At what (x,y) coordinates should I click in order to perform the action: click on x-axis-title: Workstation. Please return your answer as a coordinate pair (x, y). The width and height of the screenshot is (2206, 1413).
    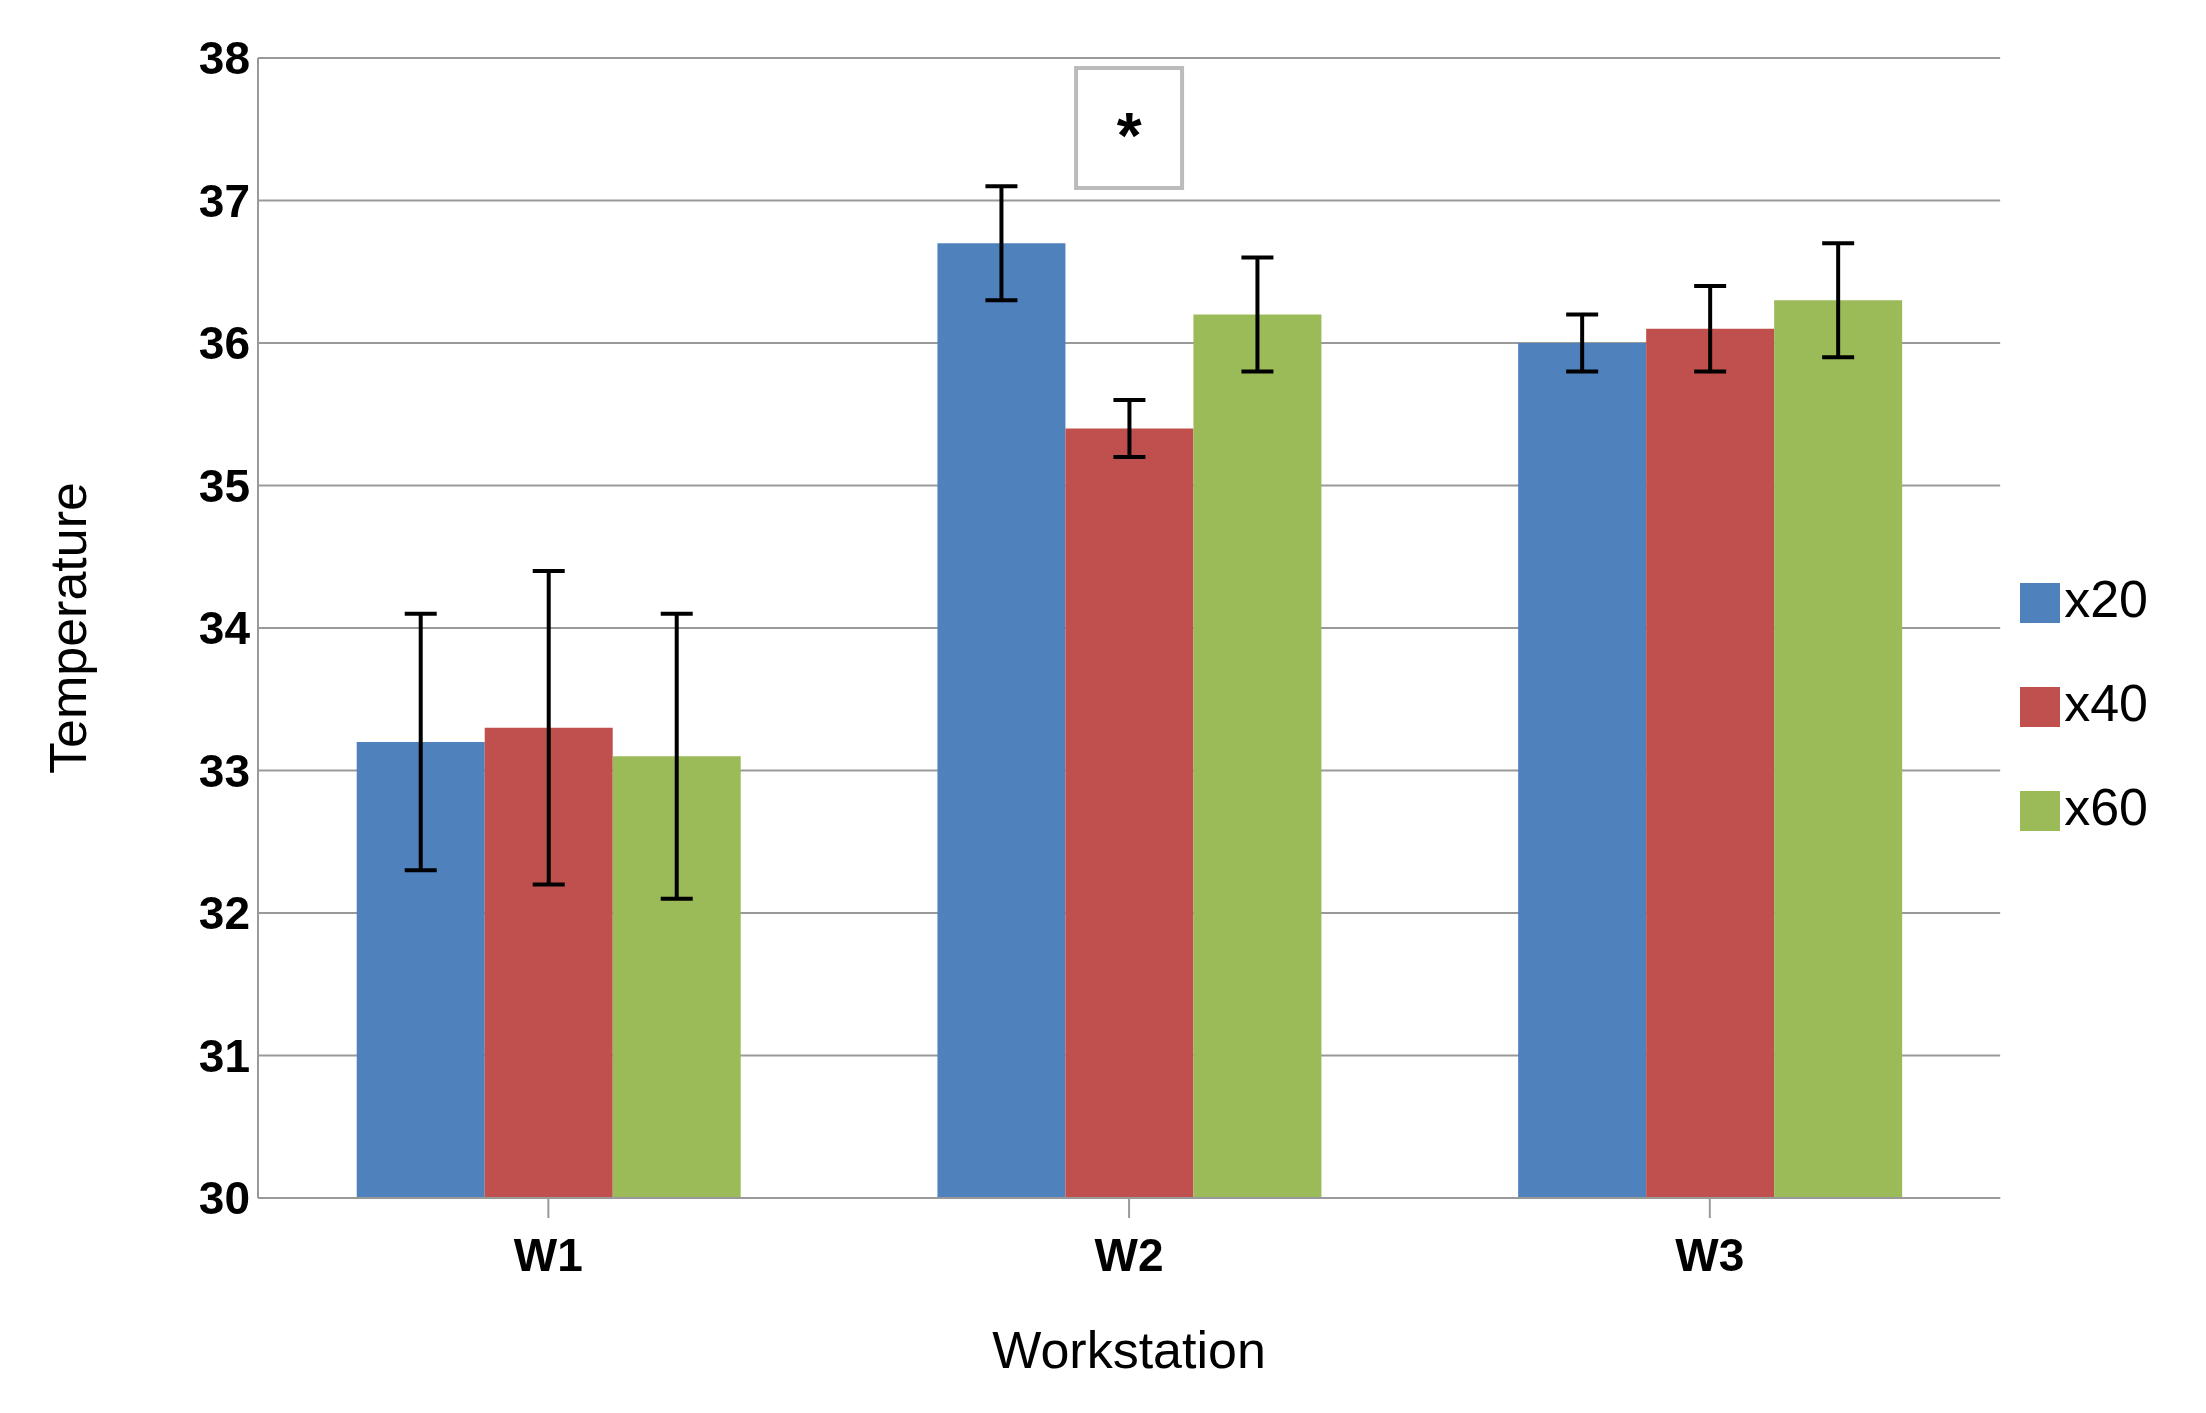
    Looking at the image, I should click on (1129, 1350).